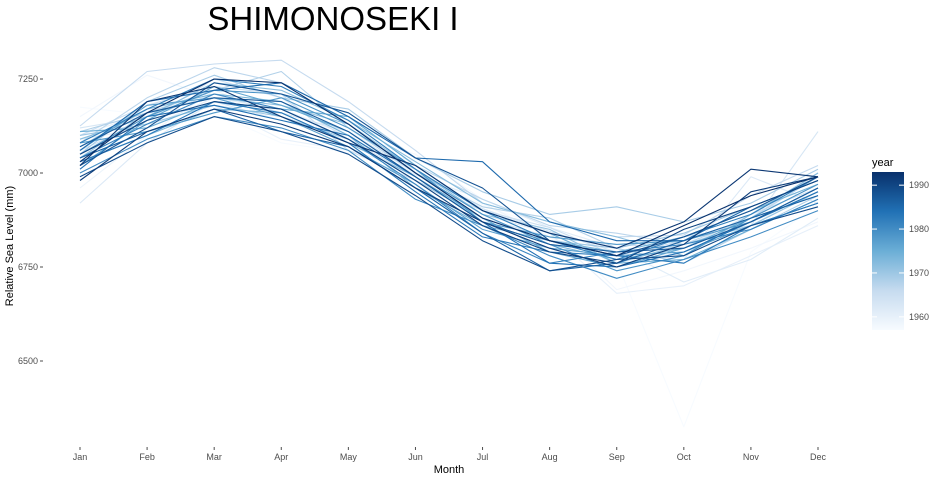  What do you see at coordinates (449, 470) in the screenshot?
I see `x-axis-title: Month` at bounding box center [449, 470].